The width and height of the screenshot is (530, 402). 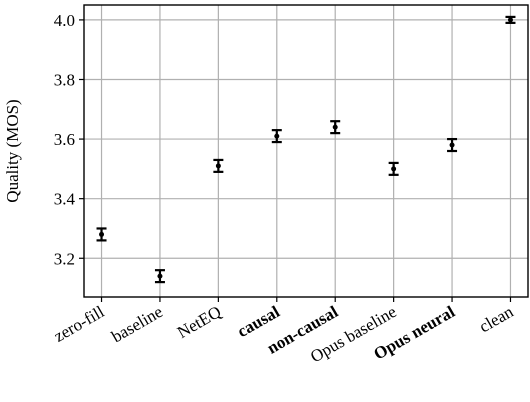 What do you see at coordinates (64, 258) in the screenshot?
I see `y-tick-label: 3.2` at bounding box center [64, 258].